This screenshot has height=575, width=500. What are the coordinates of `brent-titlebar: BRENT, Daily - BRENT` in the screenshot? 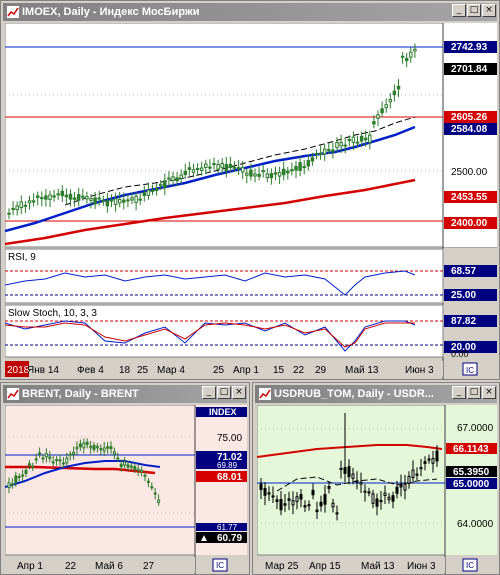 It's located at (125, 394).